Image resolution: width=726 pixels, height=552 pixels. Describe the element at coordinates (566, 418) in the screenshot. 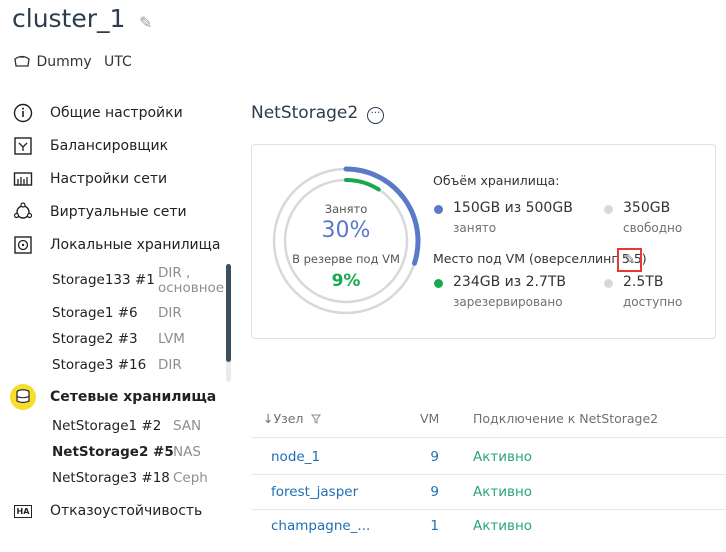

I see `column-header-connection: Подключение к NetStorage2` at that location.